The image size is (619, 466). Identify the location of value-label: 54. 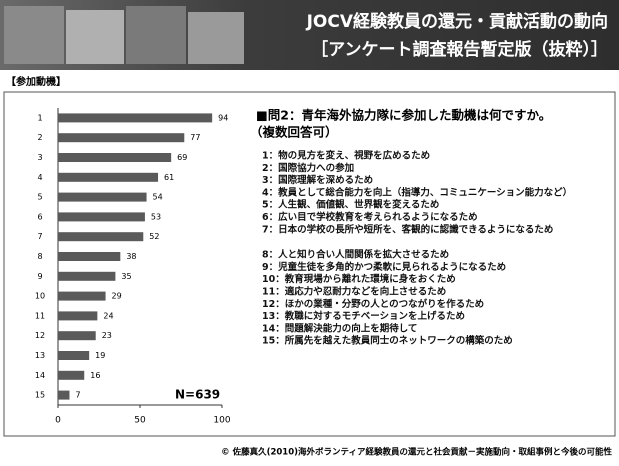
(158, 197).